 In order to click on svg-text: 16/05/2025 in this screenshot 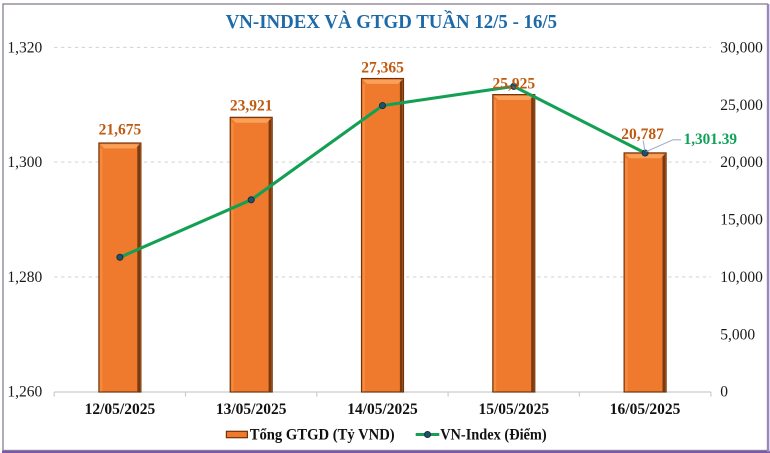, I will do `click(645, 409)`.